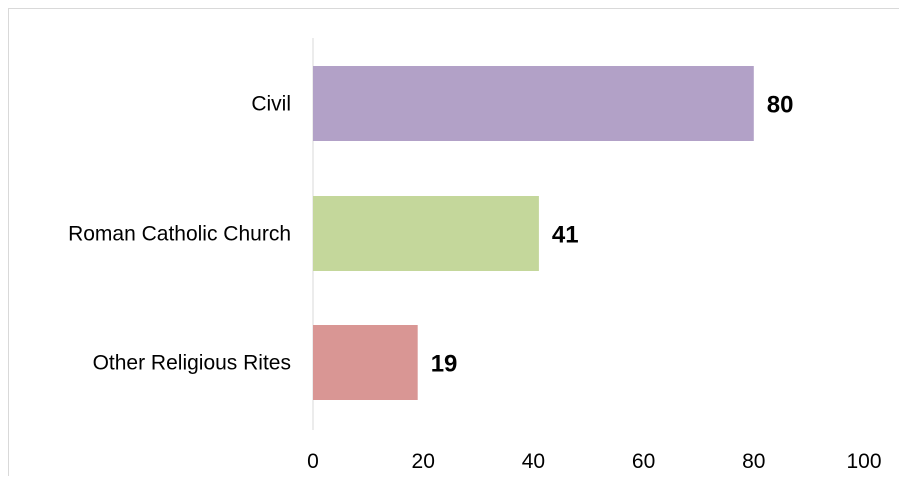 This screenshot has height=478, width=901. Describe the element at coordinates (444, 364) in the screenshot. I see `data-label-other-religious-rites: 19` at that location.